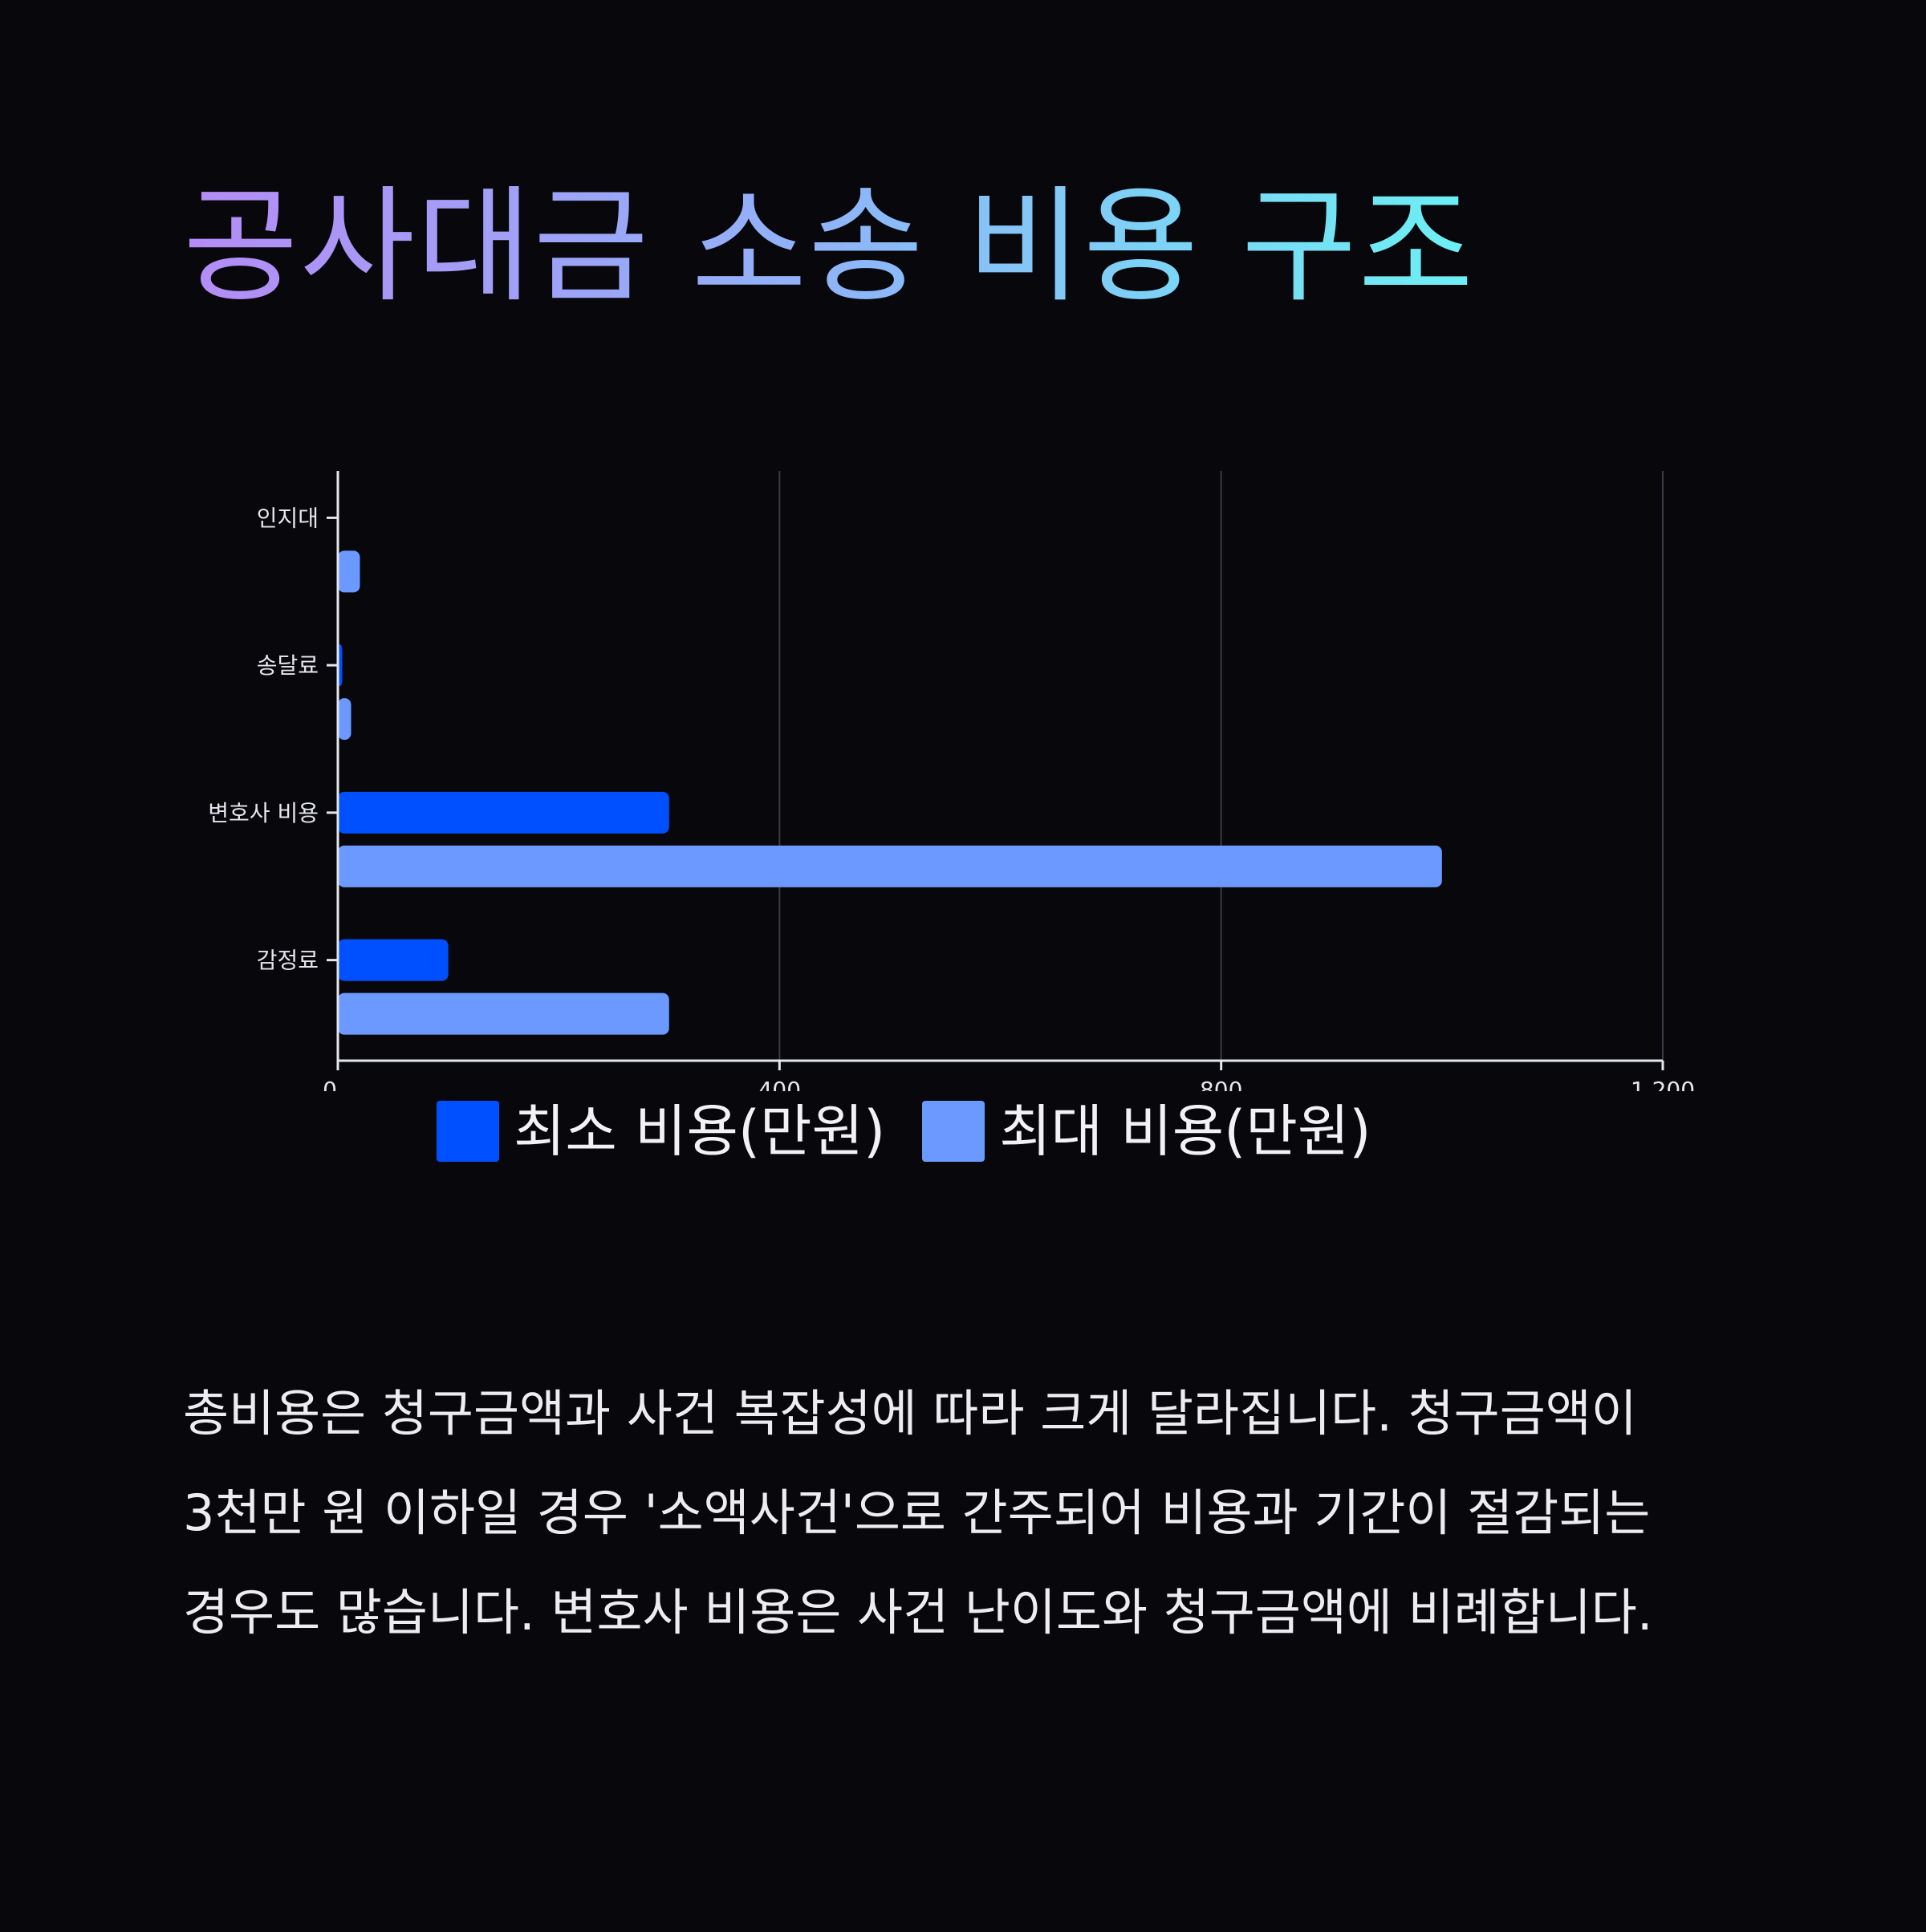 The height and width of the screenshot is (1932, 1926). Describe the element at coordinates (779, 1084) in the screenshot. I see `x-tick-label-400: 400` at that location.